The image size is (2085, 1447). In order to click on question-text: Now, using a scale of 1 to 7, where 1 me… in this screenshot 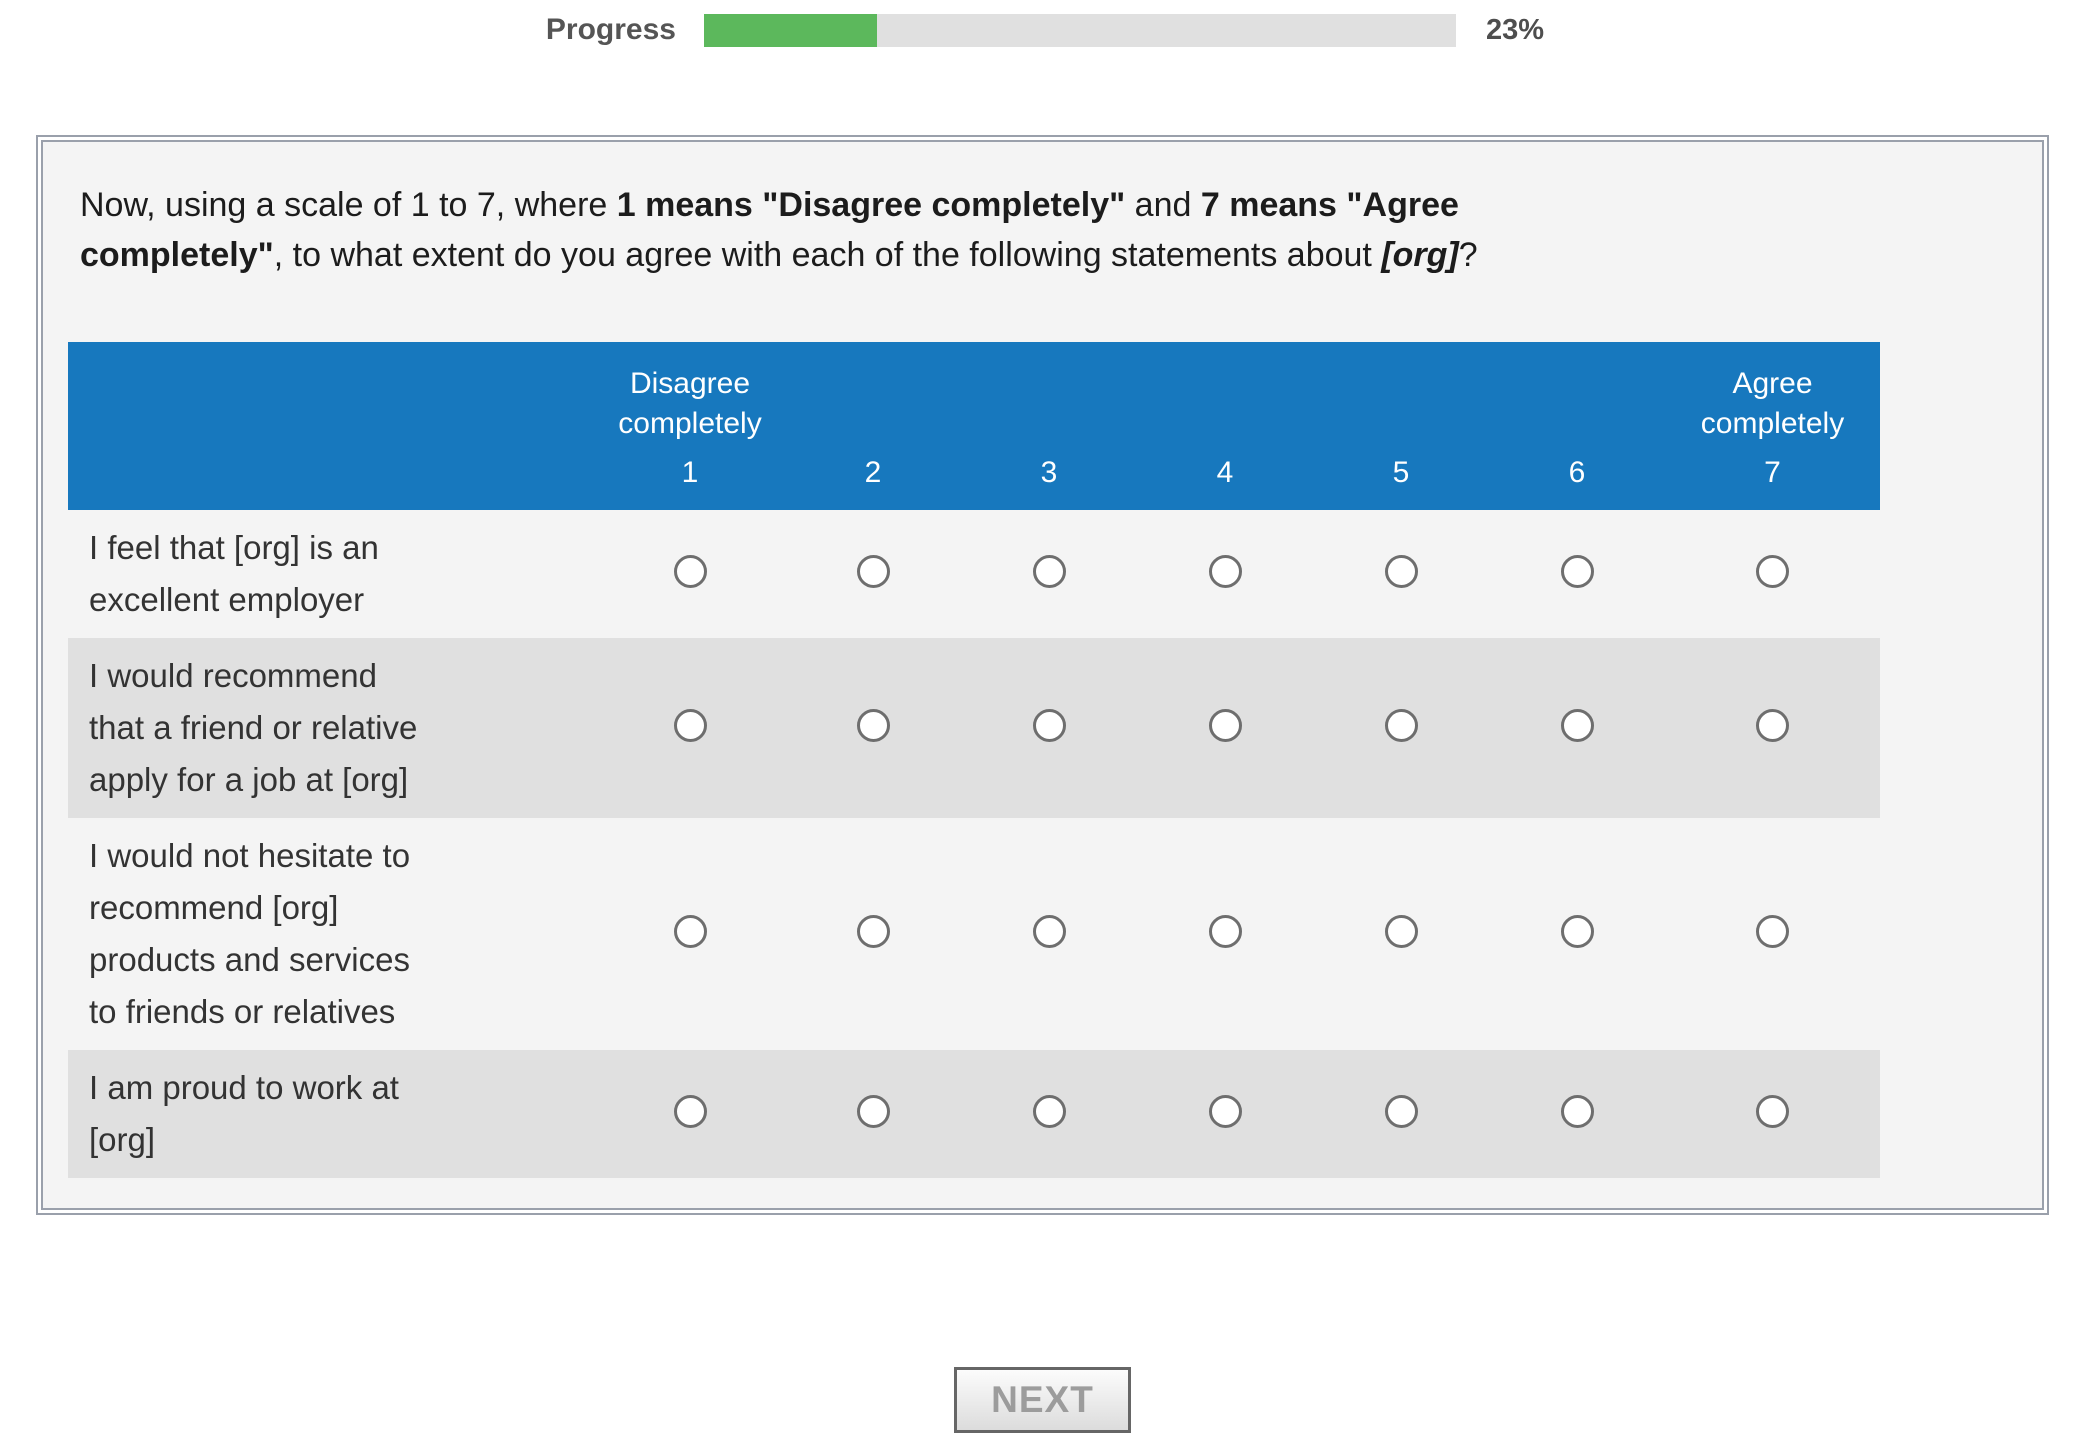, I will do `click(779, 230)`.